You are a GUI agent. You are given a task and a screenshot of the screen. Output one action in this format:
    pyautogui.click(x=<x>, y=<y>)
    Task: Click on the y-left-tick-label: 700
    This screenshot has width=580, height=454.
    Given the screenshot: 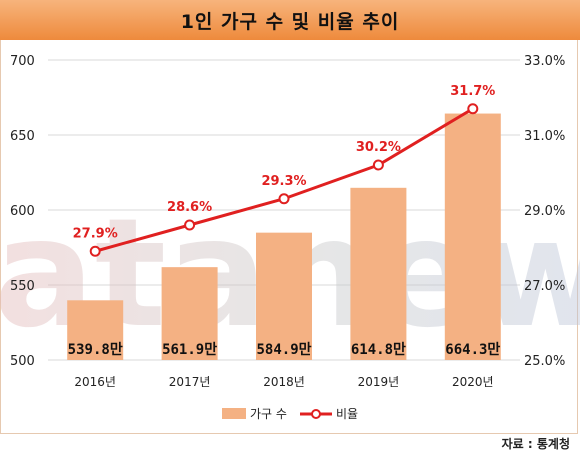 What is the action you would take?
    pyautogui.click(x=22, y=61)
    